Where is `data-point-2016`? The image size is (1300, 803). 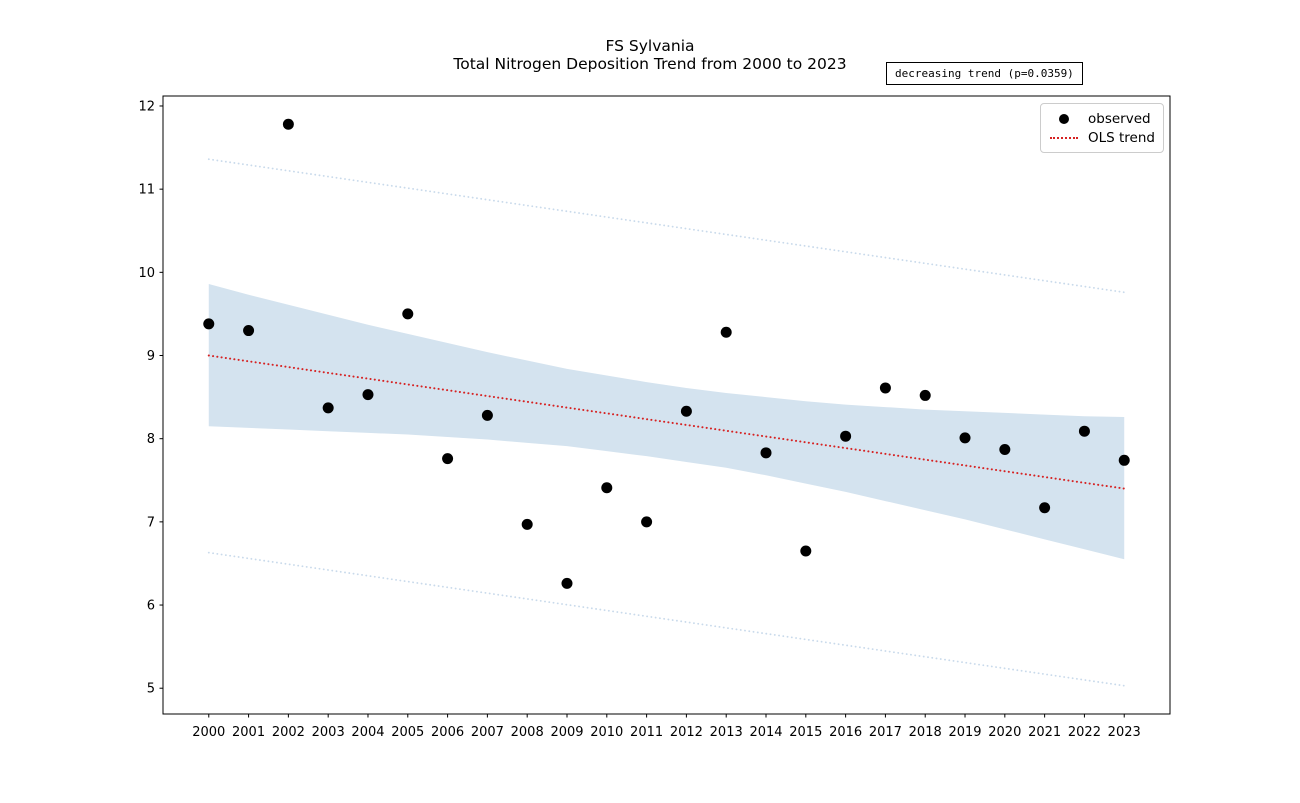
data-point-2016 is located at coordinates (846, 436).